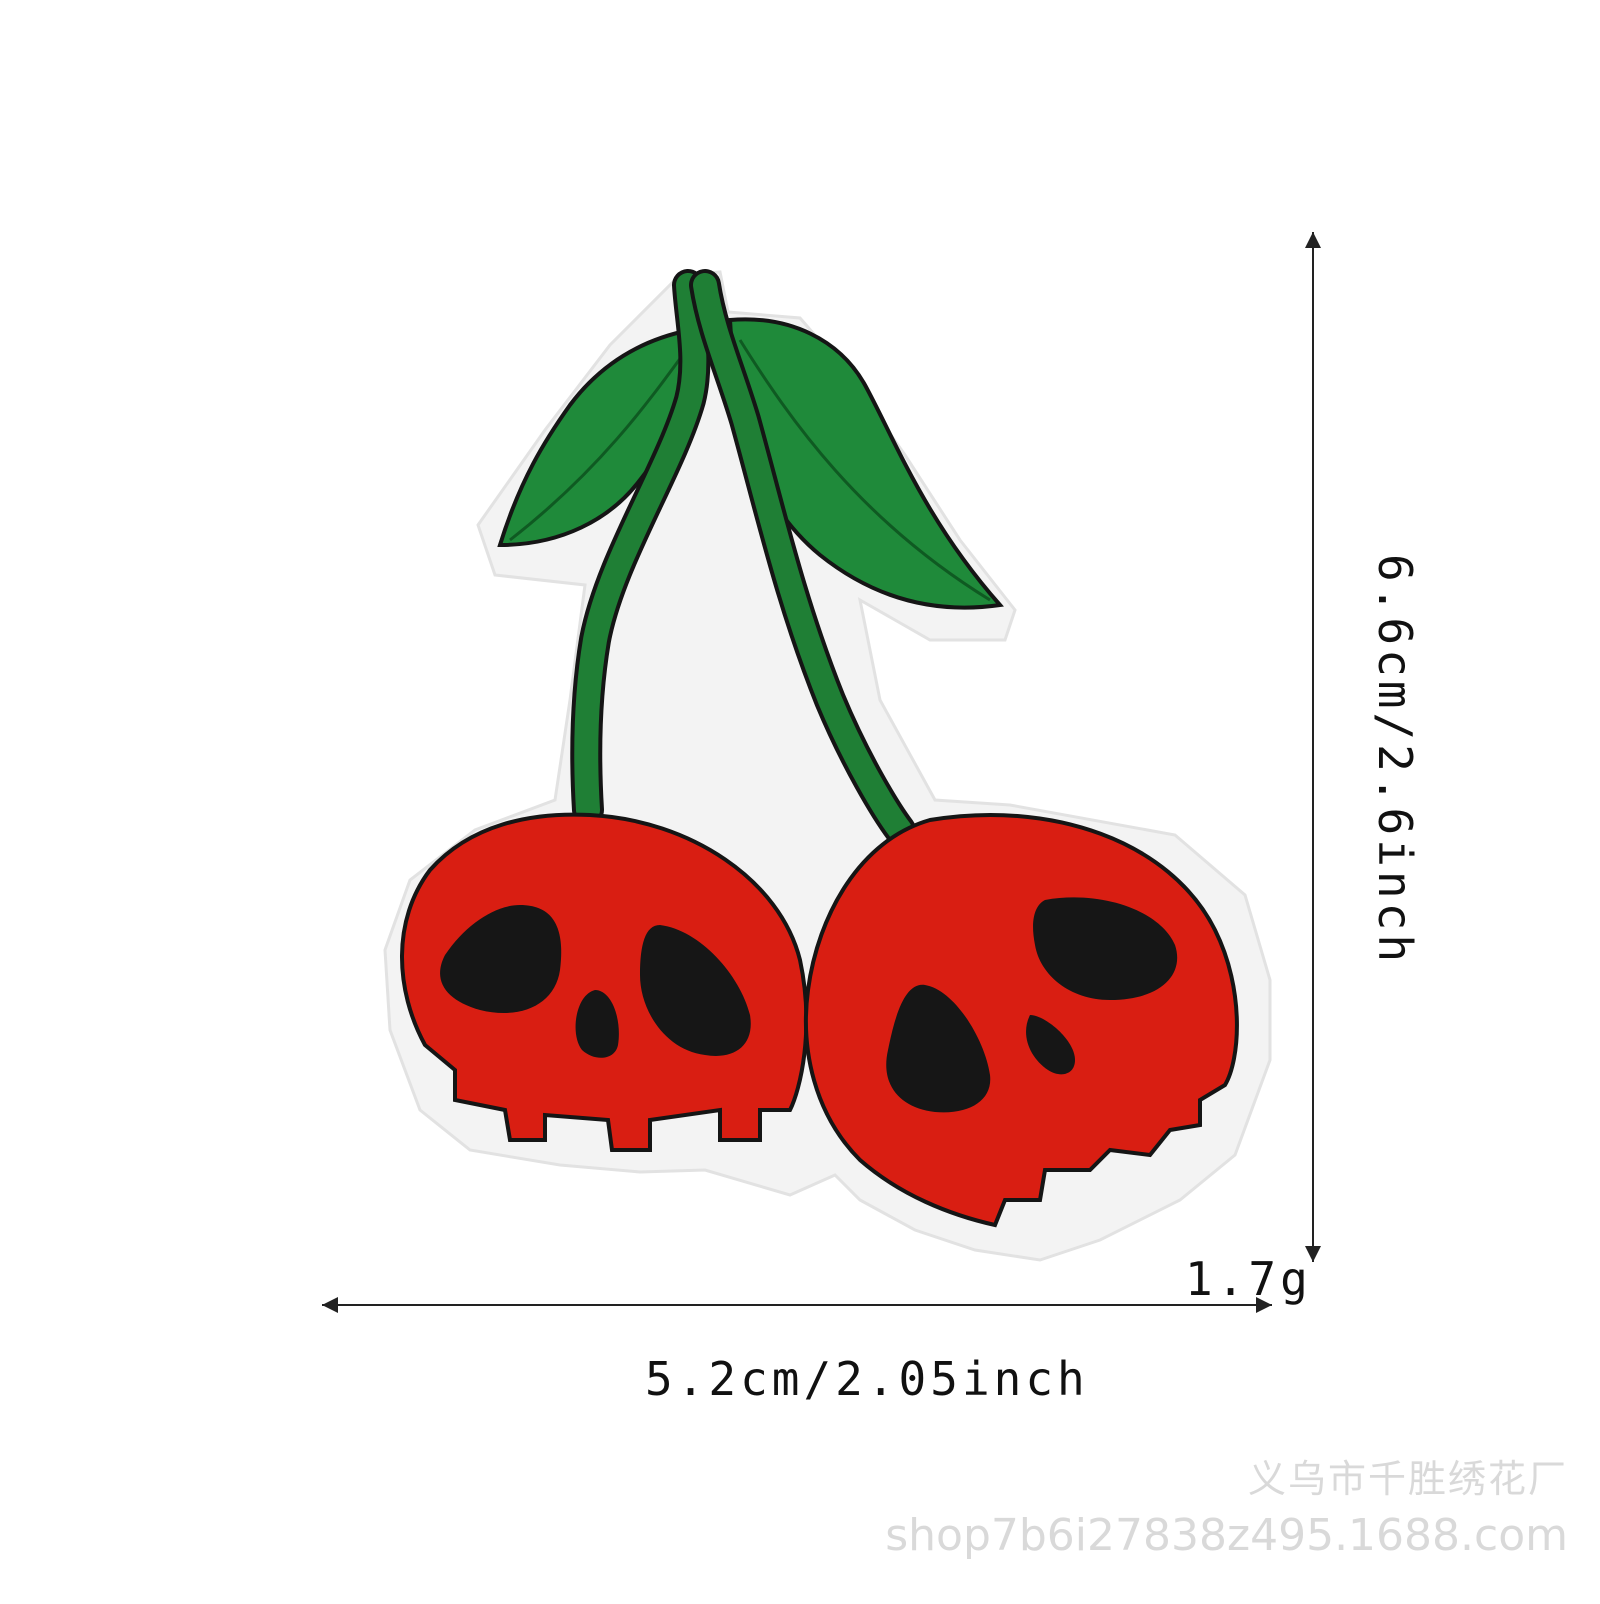  What do you see at coordinates (597, 1024) in the screenshot?
I see `left-skull-nose` at bounding box center [597, 1024].